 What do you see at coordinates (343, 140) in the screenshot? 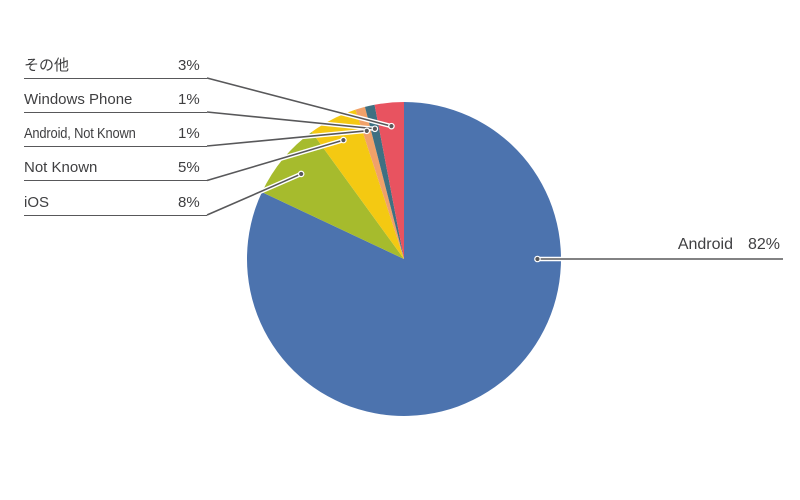
I see `leader-dot-not-known` at bounding box center [343, 140].